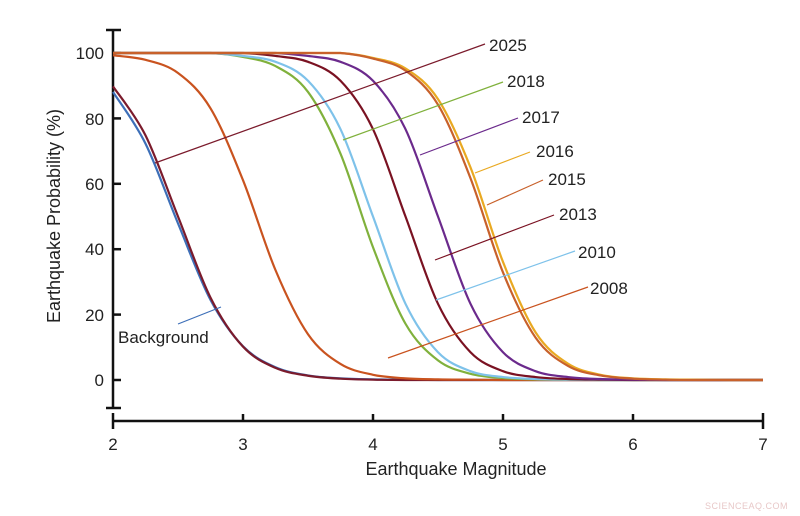  Describe the element at coordinates (99, 380) in the screenshot. I see `y-tick-label: 0` at that location.